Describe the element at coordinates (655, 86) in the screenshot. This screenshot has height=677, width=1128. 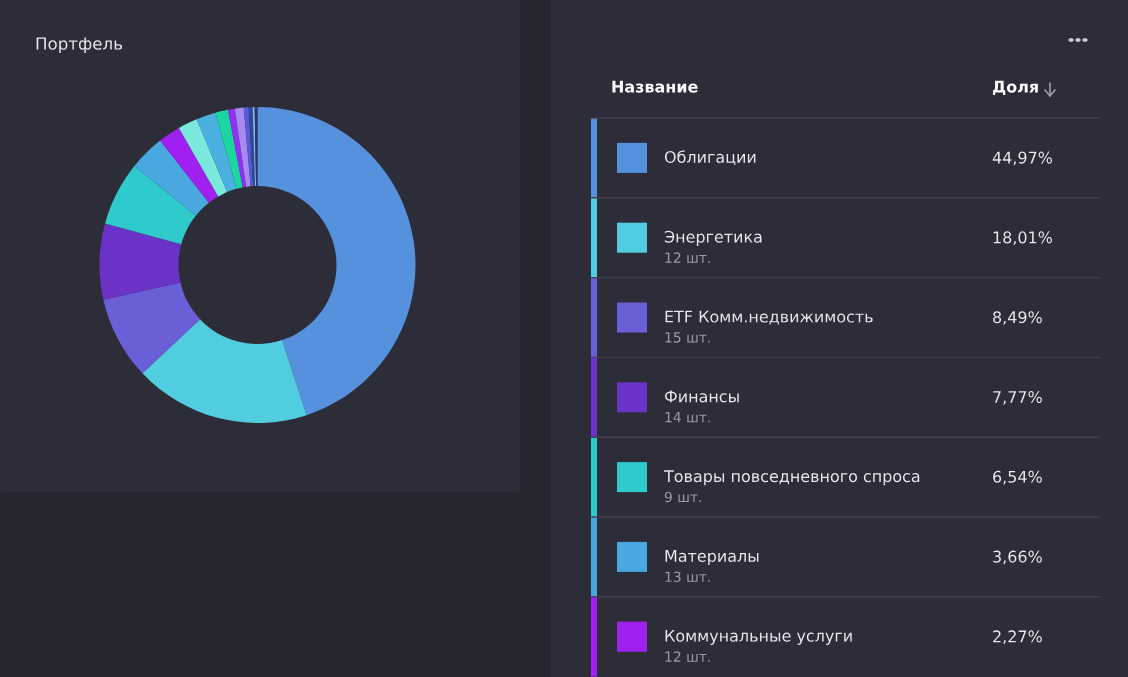
I see `text: Название` at that location.